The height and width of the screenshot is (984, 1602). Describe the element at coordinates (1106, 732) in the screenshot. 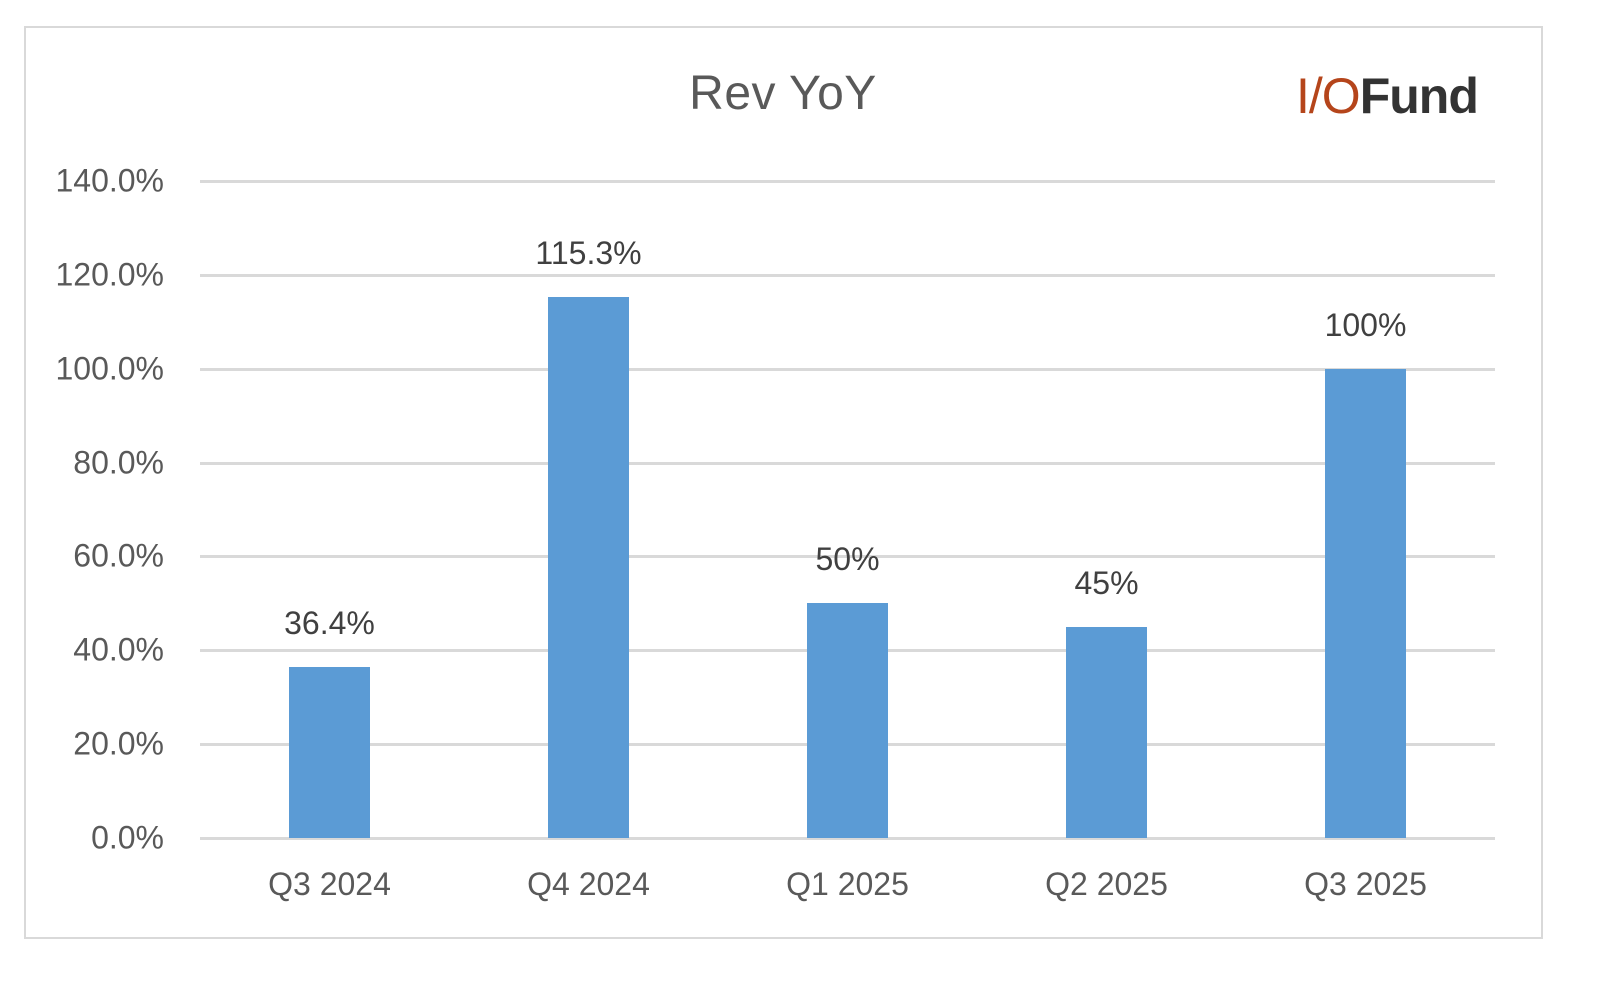

I see `bar-q2-2025` at that location.